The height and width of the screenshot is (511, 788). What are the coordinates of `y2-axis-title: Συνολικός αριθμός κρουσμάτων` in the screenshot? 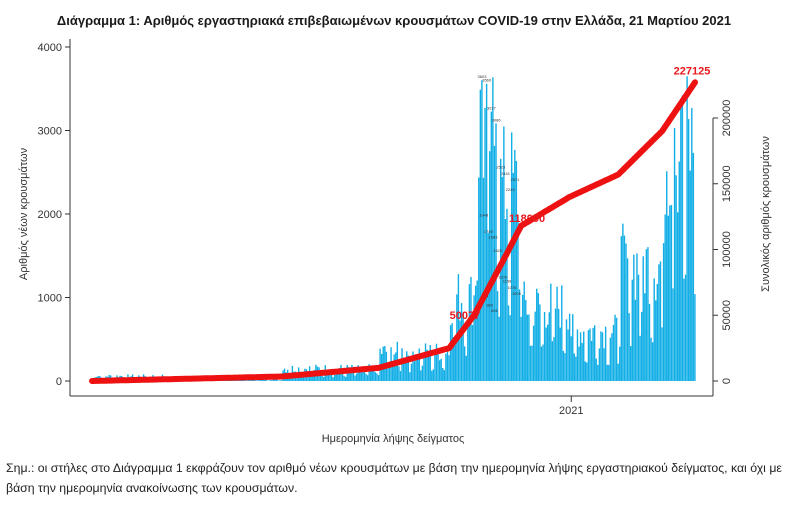 It's located at (766, 214).